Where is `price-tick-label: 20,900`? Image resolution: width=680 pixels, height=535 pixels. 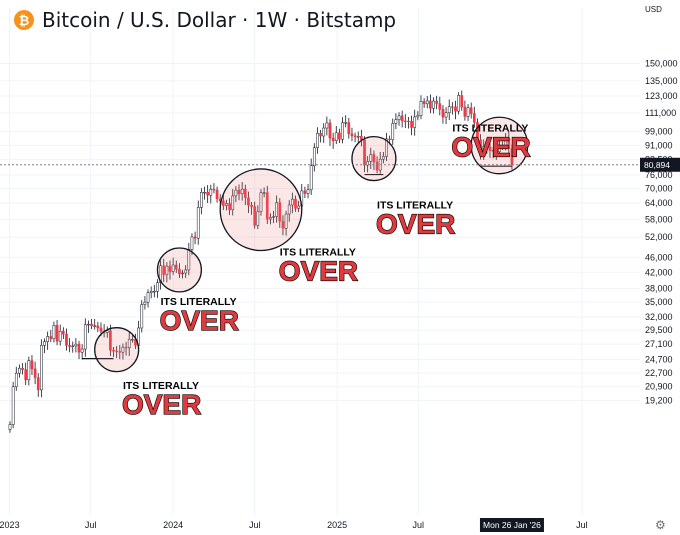
price-tick-label: 20,900 is located at coordinates (659, 387).